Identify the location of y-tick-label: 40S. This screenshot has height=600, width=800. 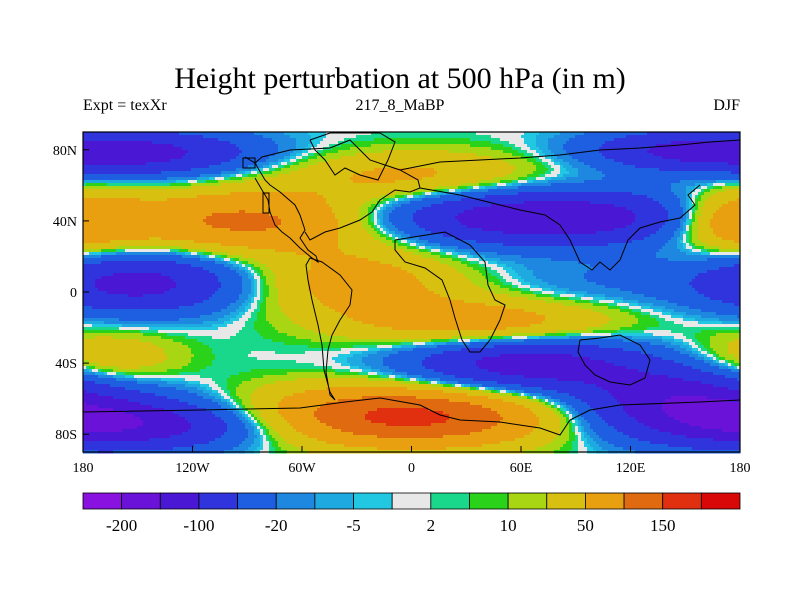
(66, 364).